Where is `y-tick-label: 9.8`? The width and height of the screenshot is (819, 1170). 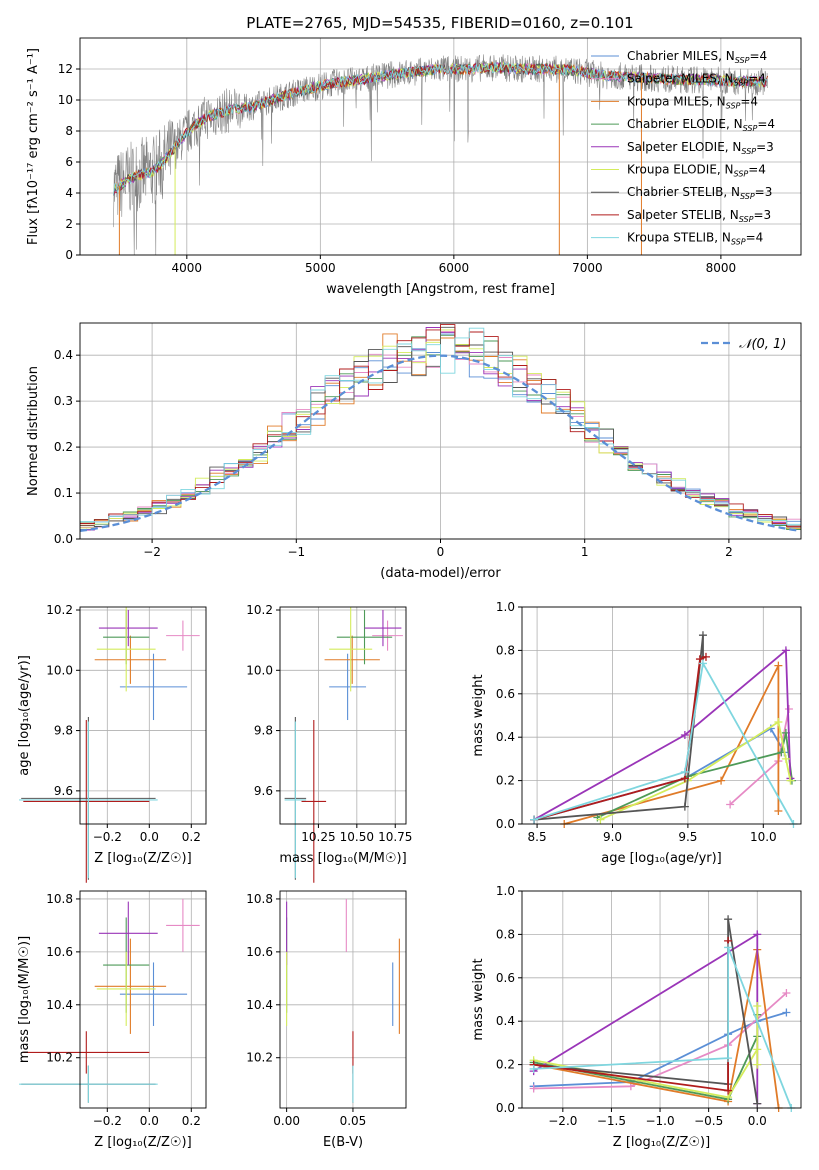 y-tick-label: 9.8 is located at coordinates (63, 731).